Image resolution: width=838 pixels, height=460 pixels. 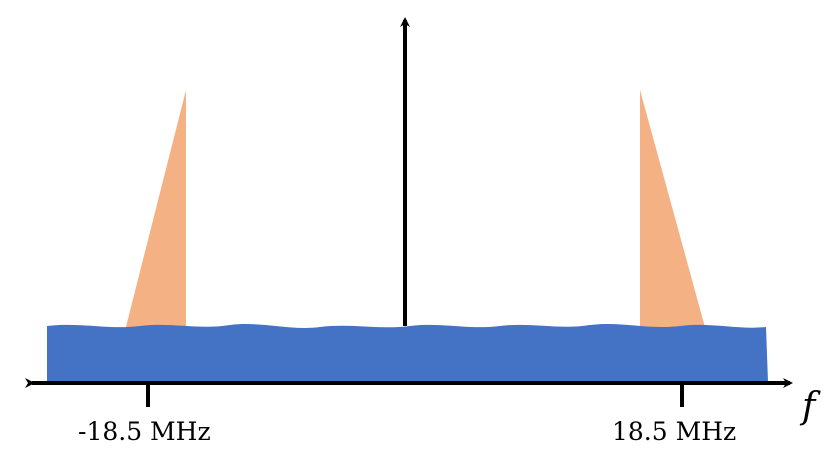 I want to click on frequency-axis-label: f, so click(x=810, y=406).